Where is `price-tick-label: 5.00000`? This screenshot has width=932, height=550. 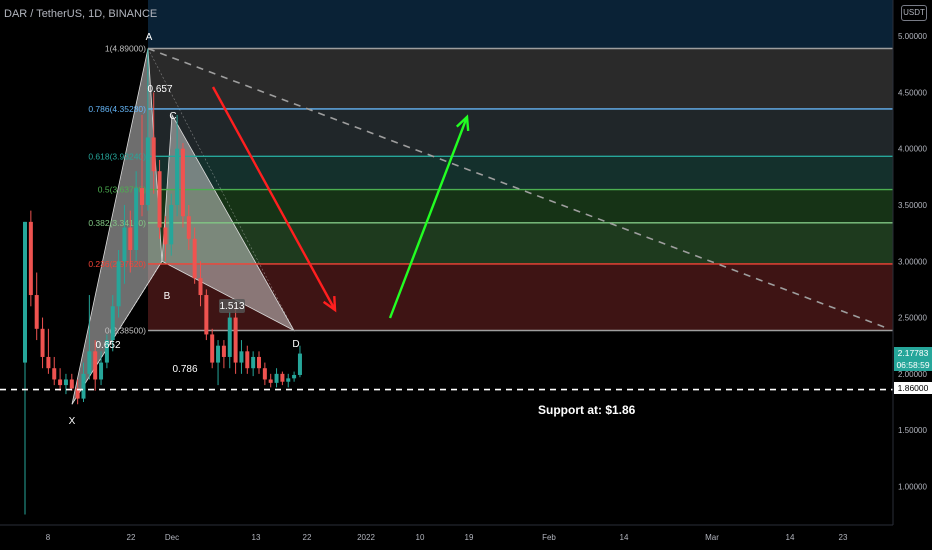 price-tick-label: 5.00000 is located at coordinates (912, 36).